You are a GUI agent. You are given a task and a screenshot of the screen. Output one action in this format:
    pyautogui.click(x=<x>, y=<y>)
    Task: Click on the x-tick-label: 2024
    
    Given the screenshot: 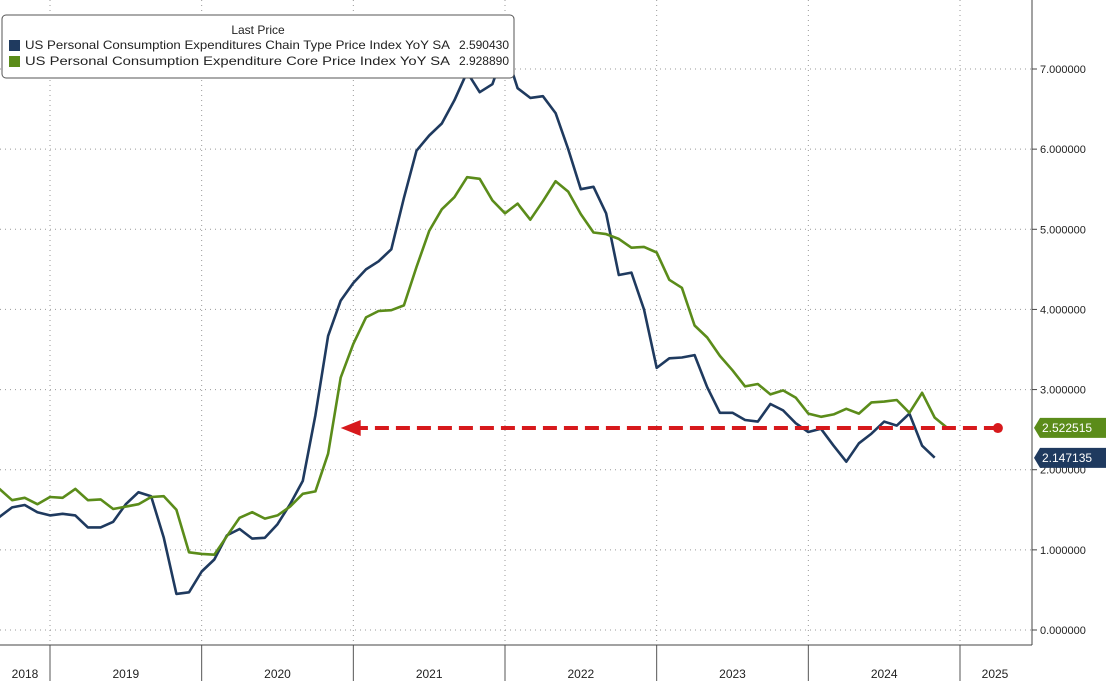 What is the action you would take?
    pyautogui.click(x=884, y=674)
    